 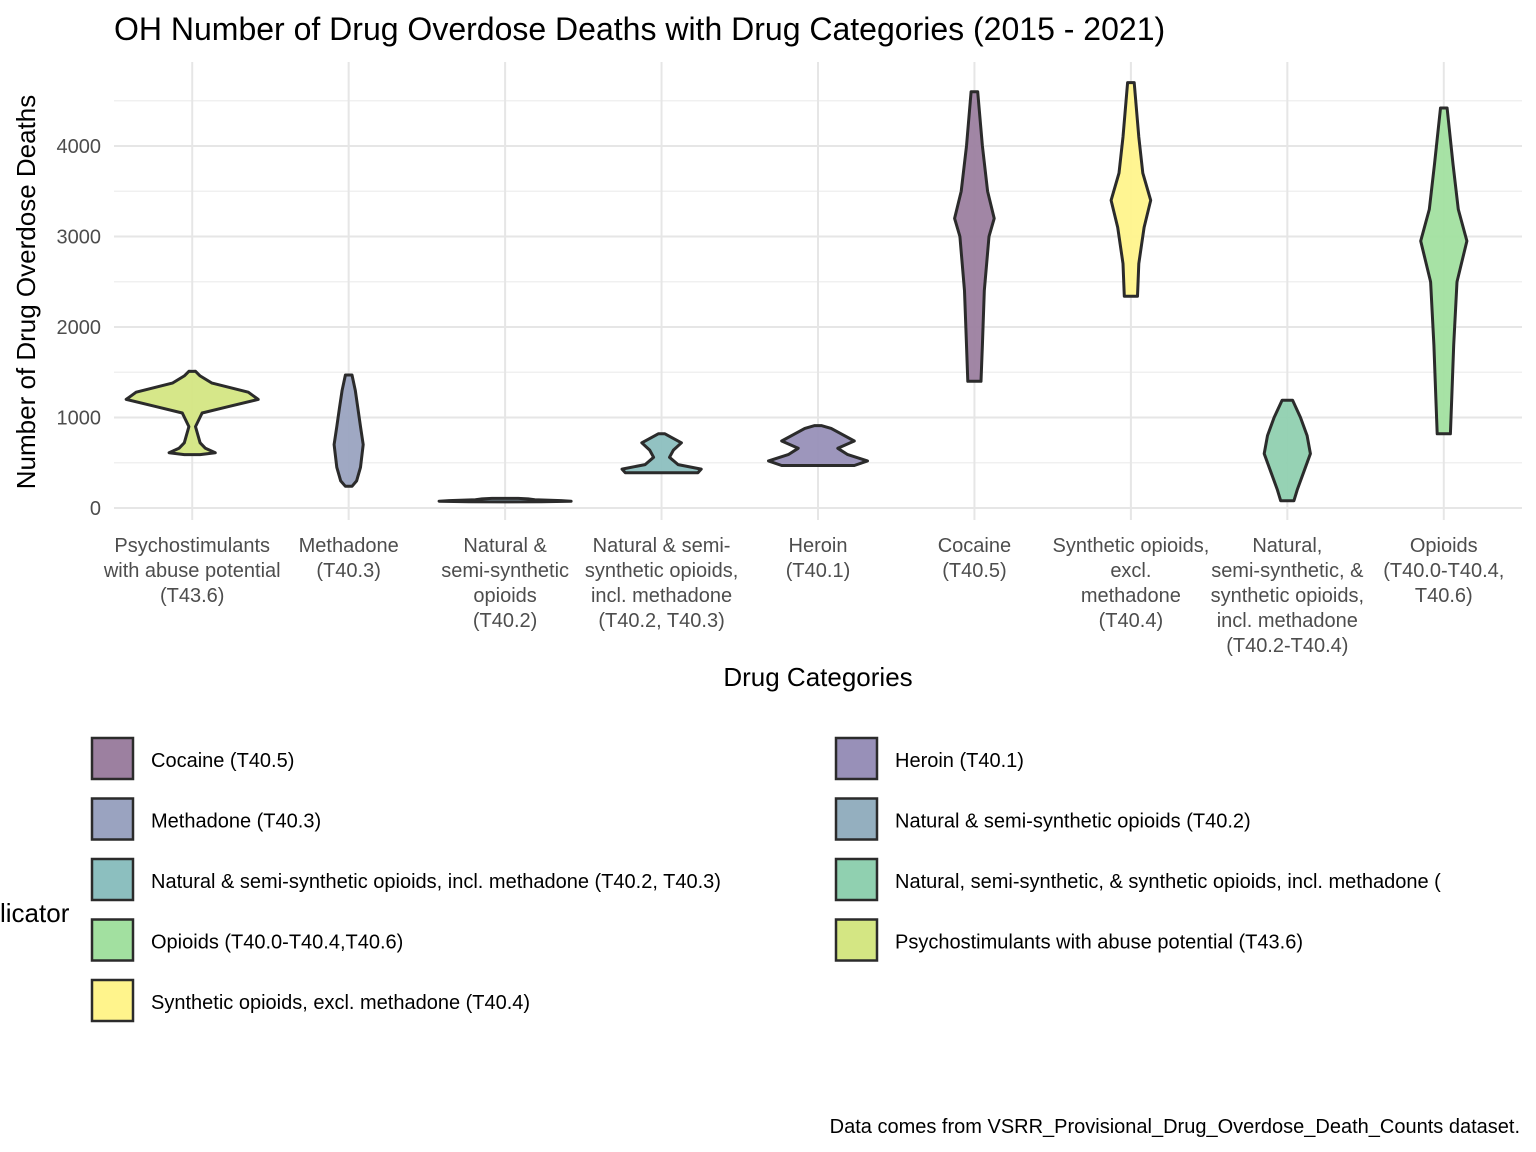 What do you see at coordinates (35, 913) in the screenshot?
I see `legend-title: licator` at bounding box center [35, 913].